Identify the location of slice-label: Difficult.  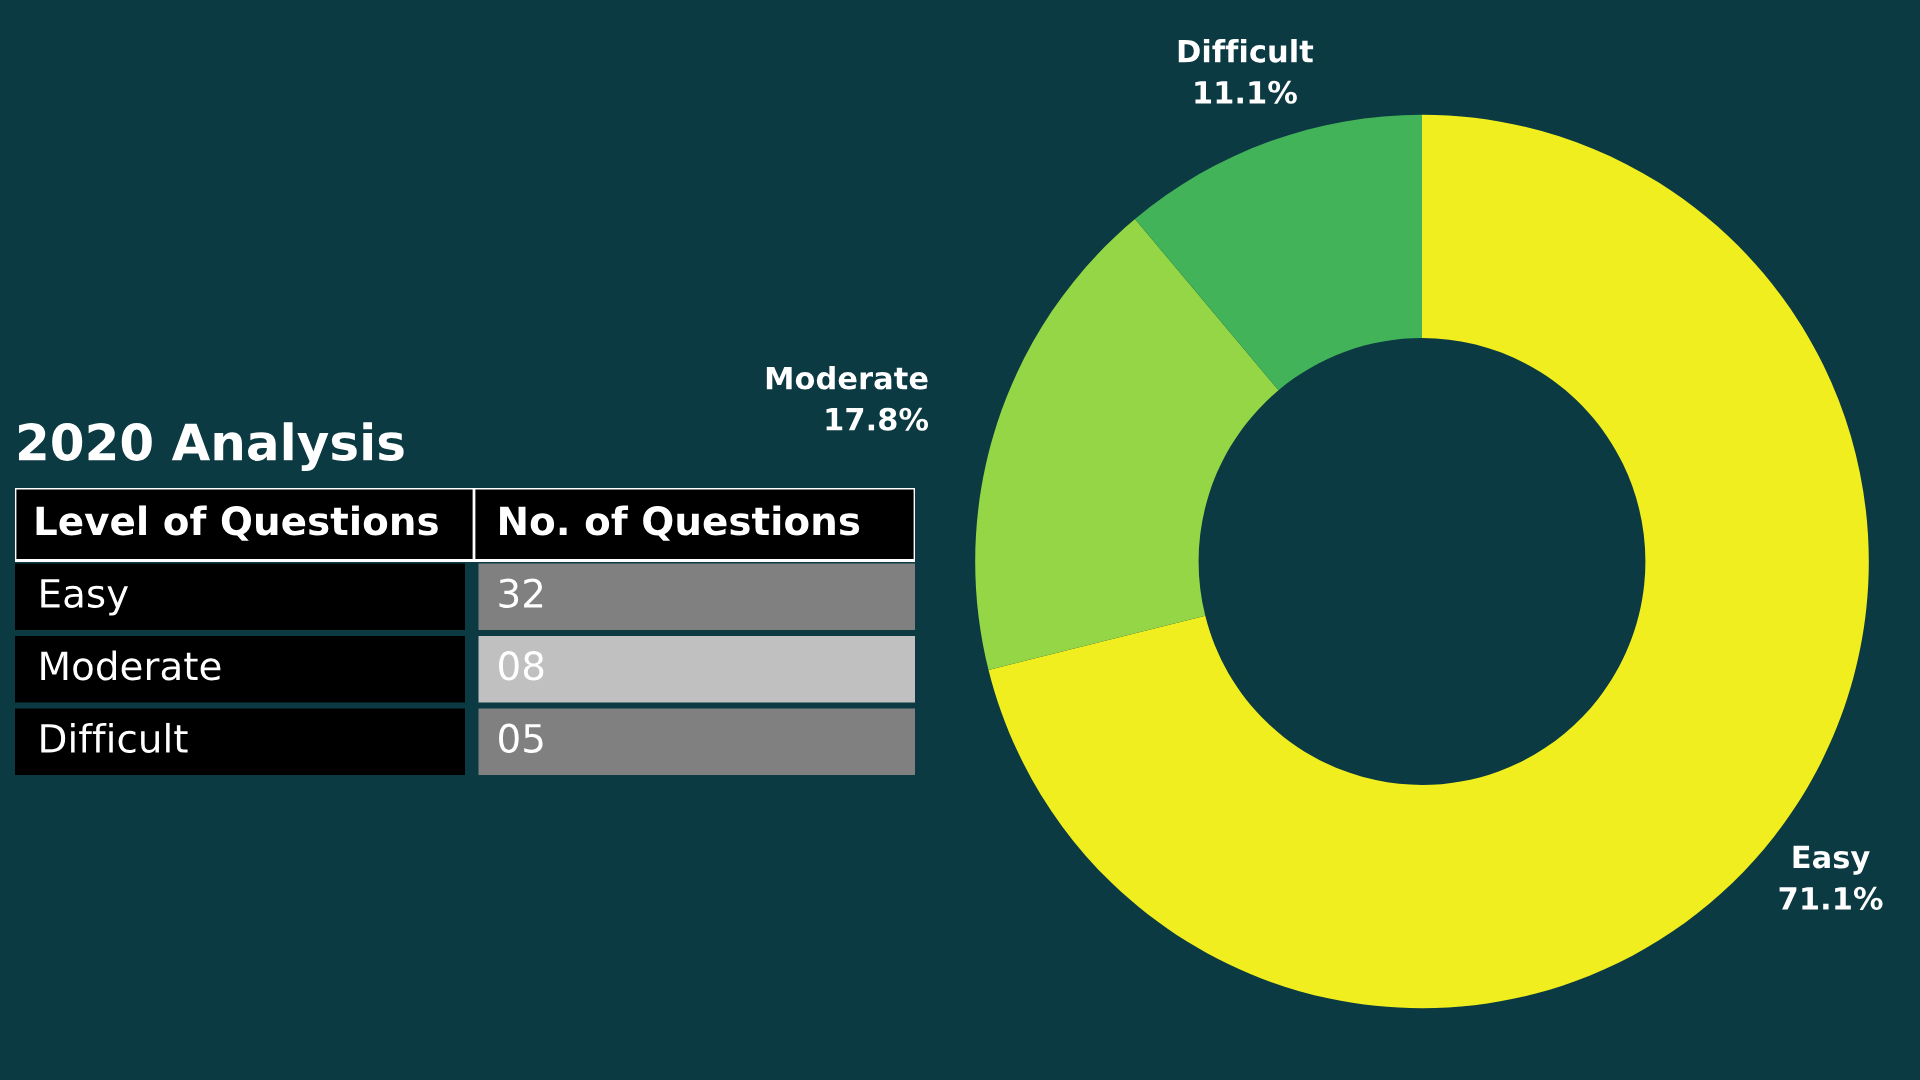
(1246, 51).